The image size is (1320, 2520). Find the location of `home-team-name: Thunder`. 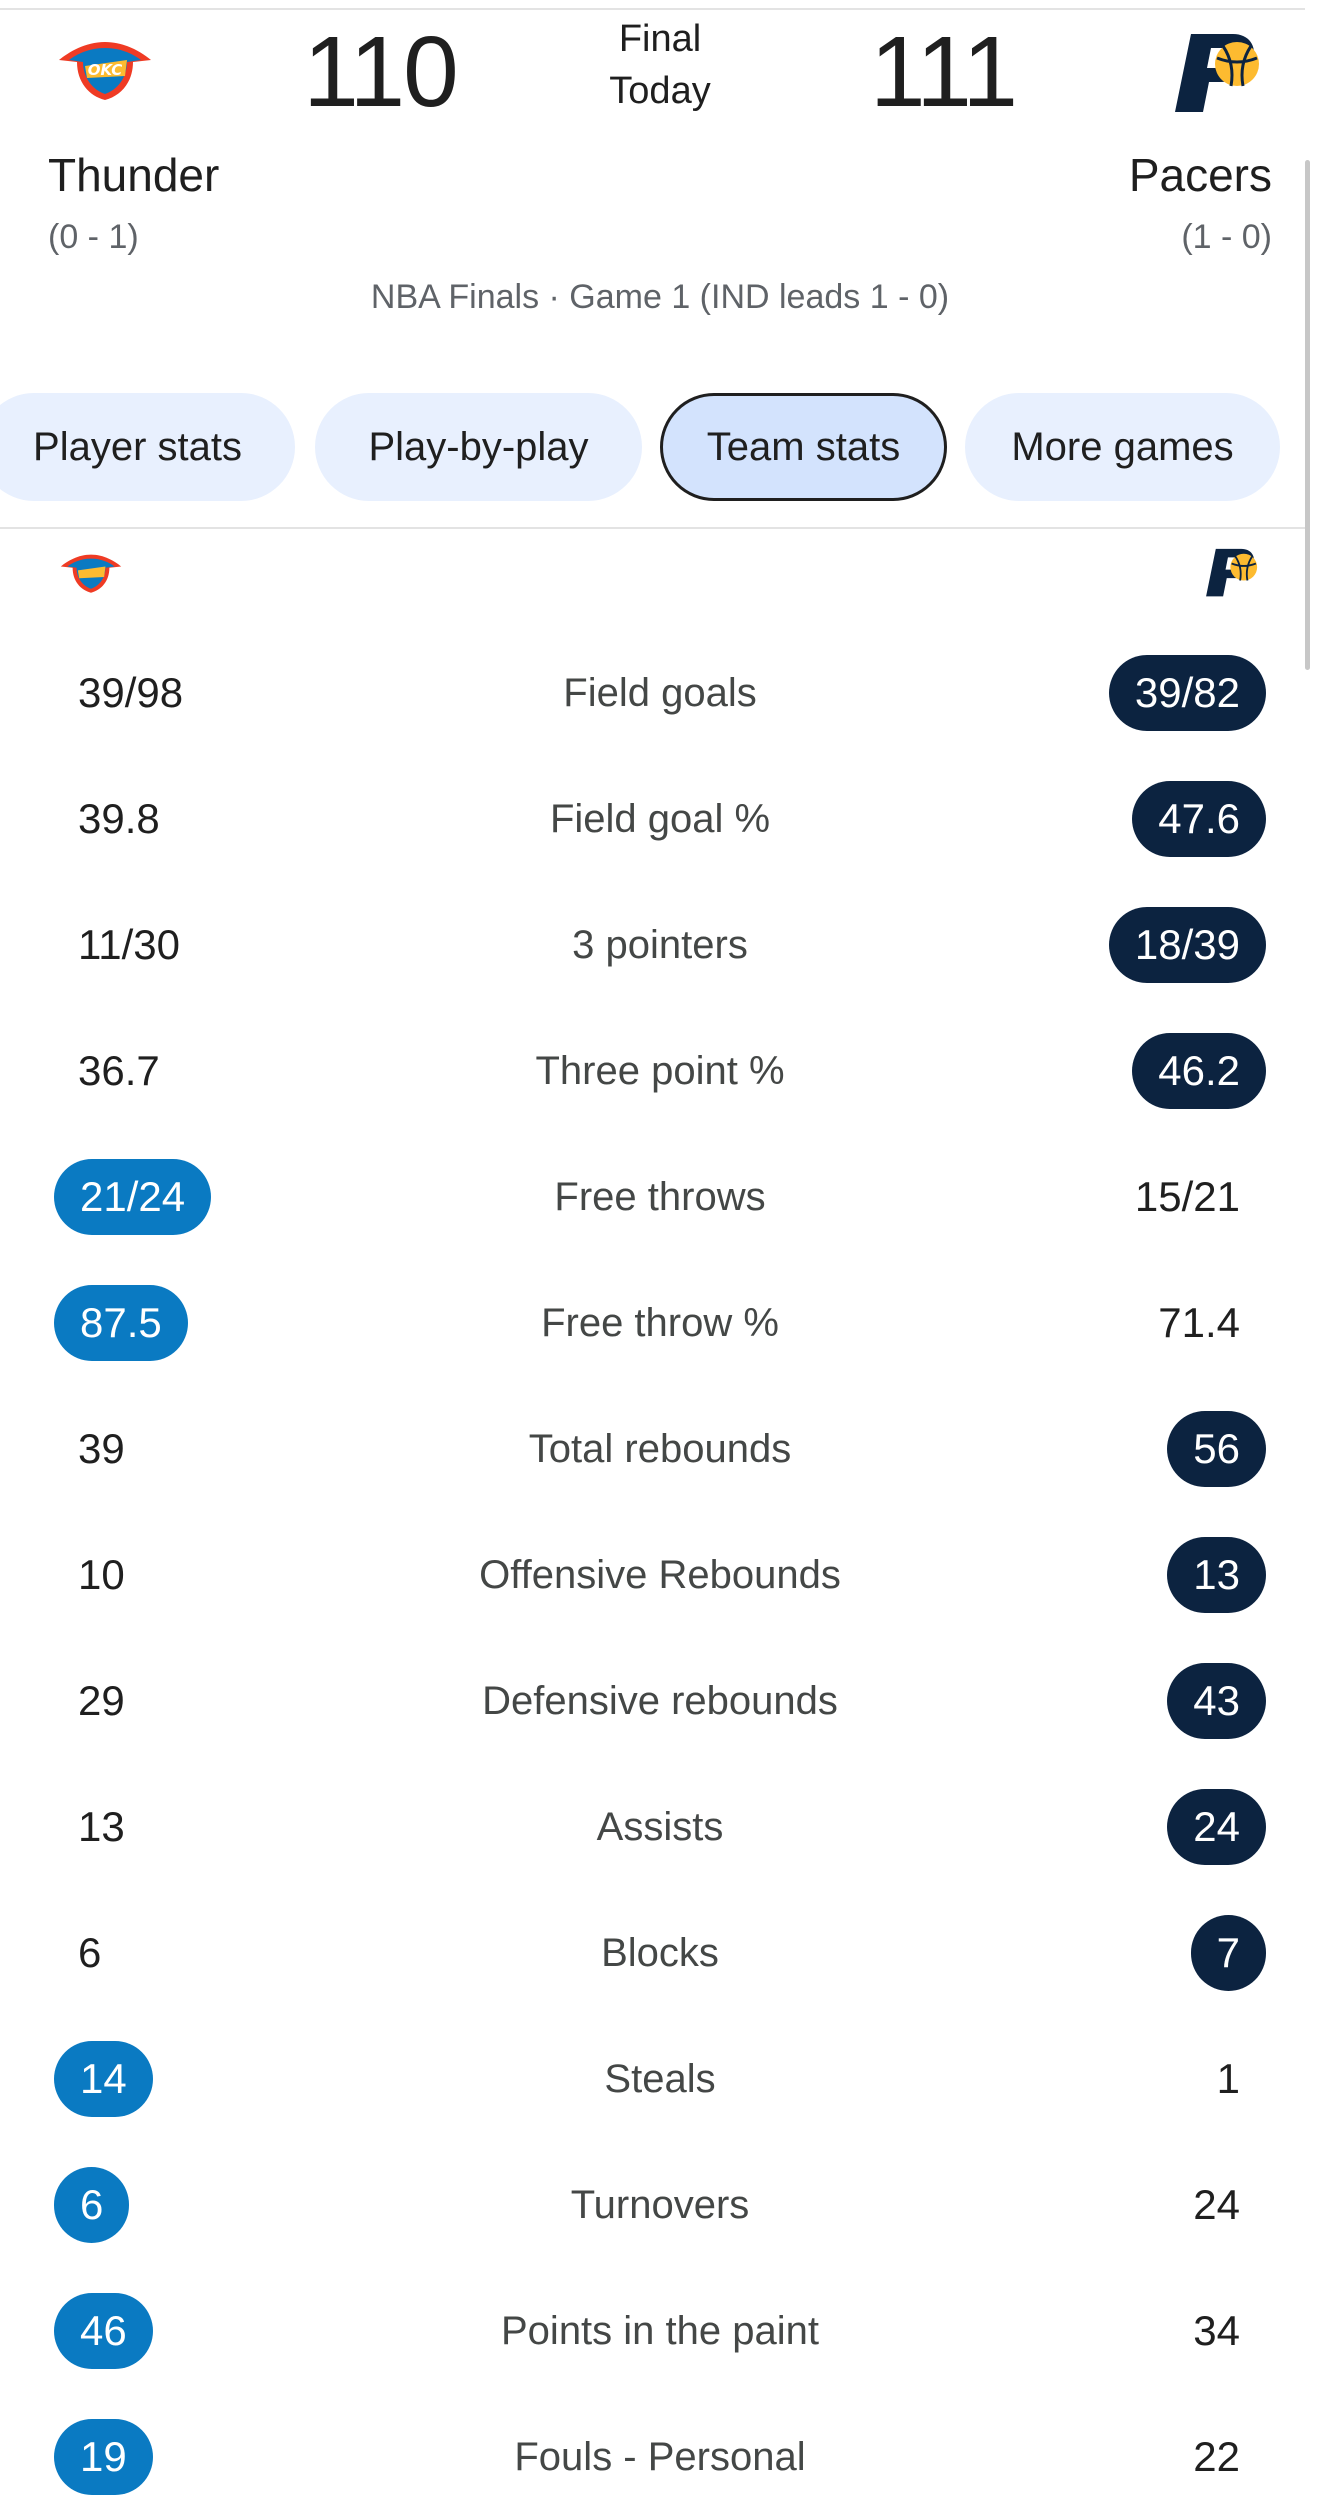

home-team-name: Thunder is located at coordinates (134, 175).